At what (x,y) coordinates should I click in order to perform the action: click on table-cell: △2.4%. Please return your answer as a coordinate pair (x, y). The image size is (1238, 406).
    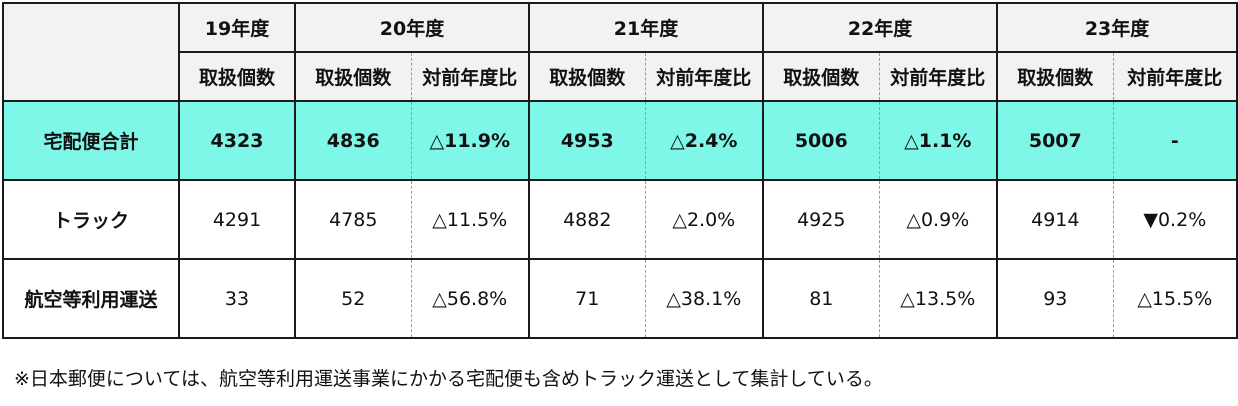
    Looking at the image, I should click on (704, 140).